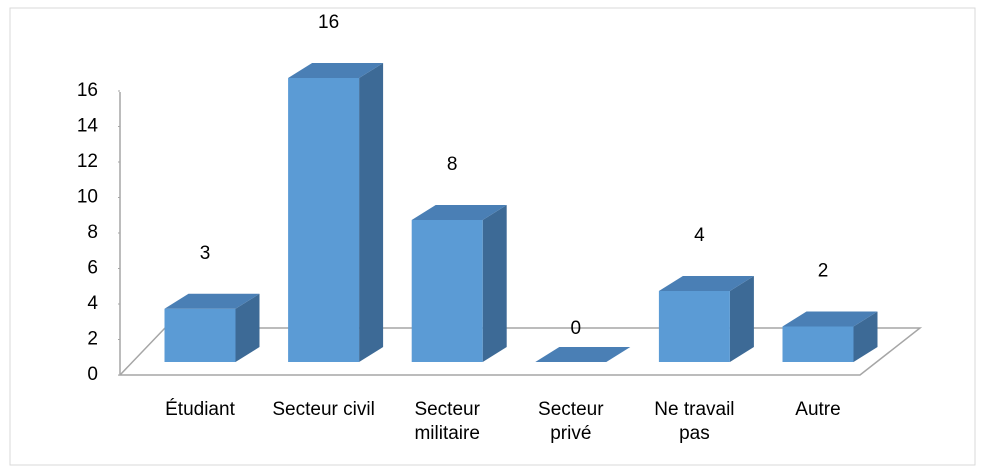 This screenshot has height=473, width=985. What do you see at coordinates (92, 339) in the screenshot?
I see `y-tick-label: 2` at bounding box center [92, 339].